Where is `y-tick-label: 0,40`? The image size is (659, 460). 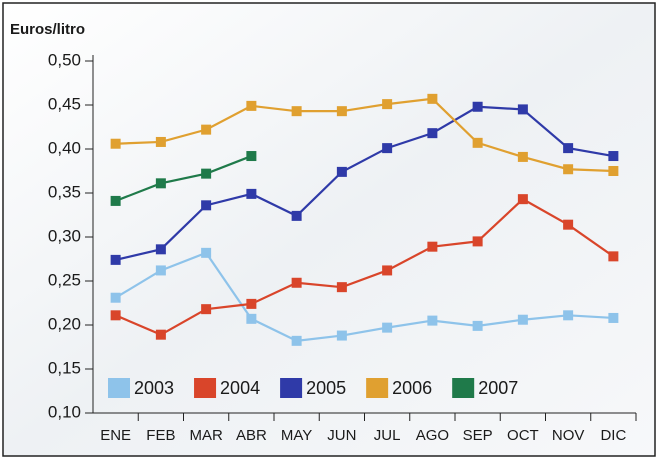
y-tick-label: 0,40 is located at coordinates (64, 147).